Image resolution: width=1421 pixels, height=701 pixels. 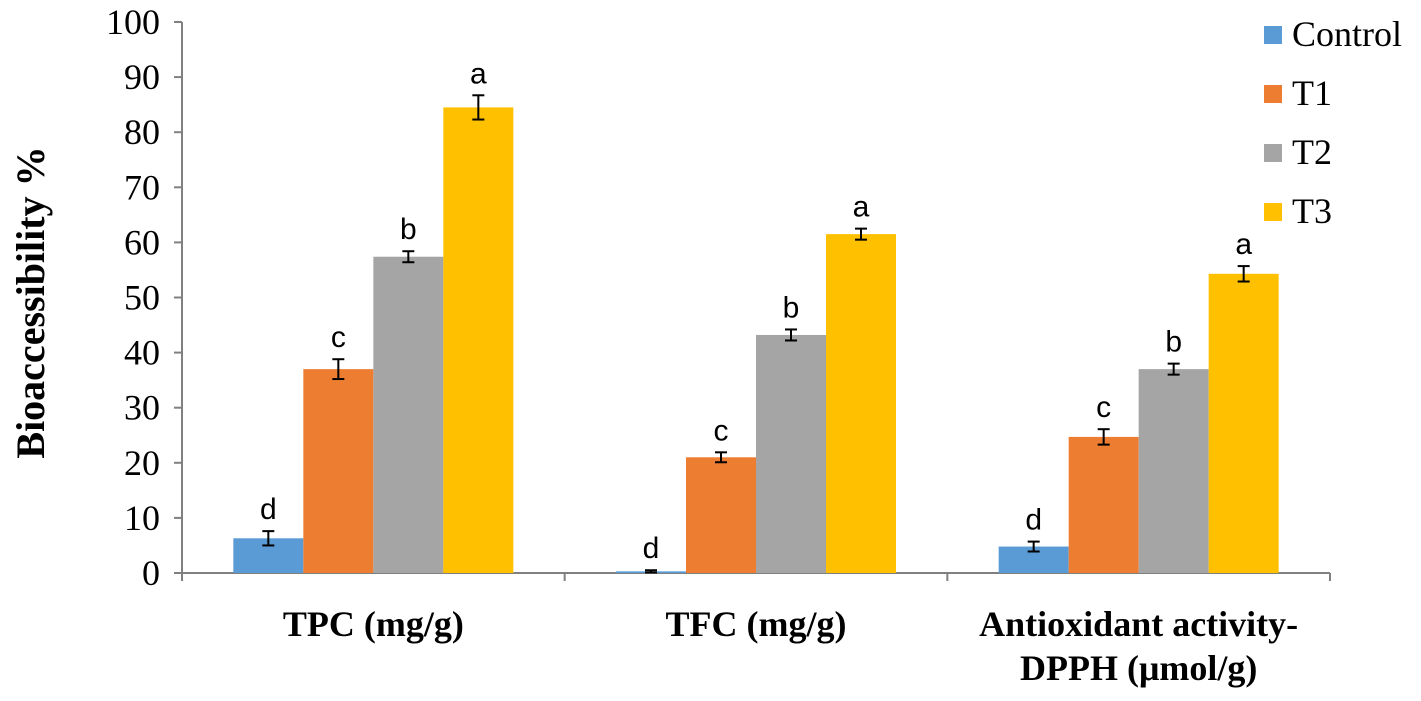 I want to click on y-tick-label: 80, so click(x=142, y=132).